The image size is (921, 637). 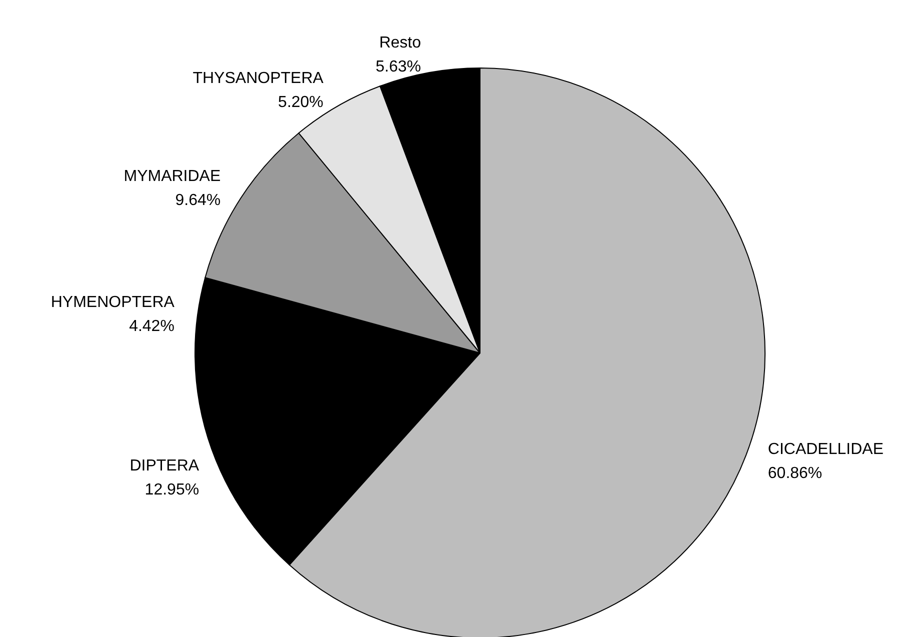 What do you see at coordinates (795, 473) in the screenshot?
I see `data-label: 60.86%` at bounding box center [795, 473].